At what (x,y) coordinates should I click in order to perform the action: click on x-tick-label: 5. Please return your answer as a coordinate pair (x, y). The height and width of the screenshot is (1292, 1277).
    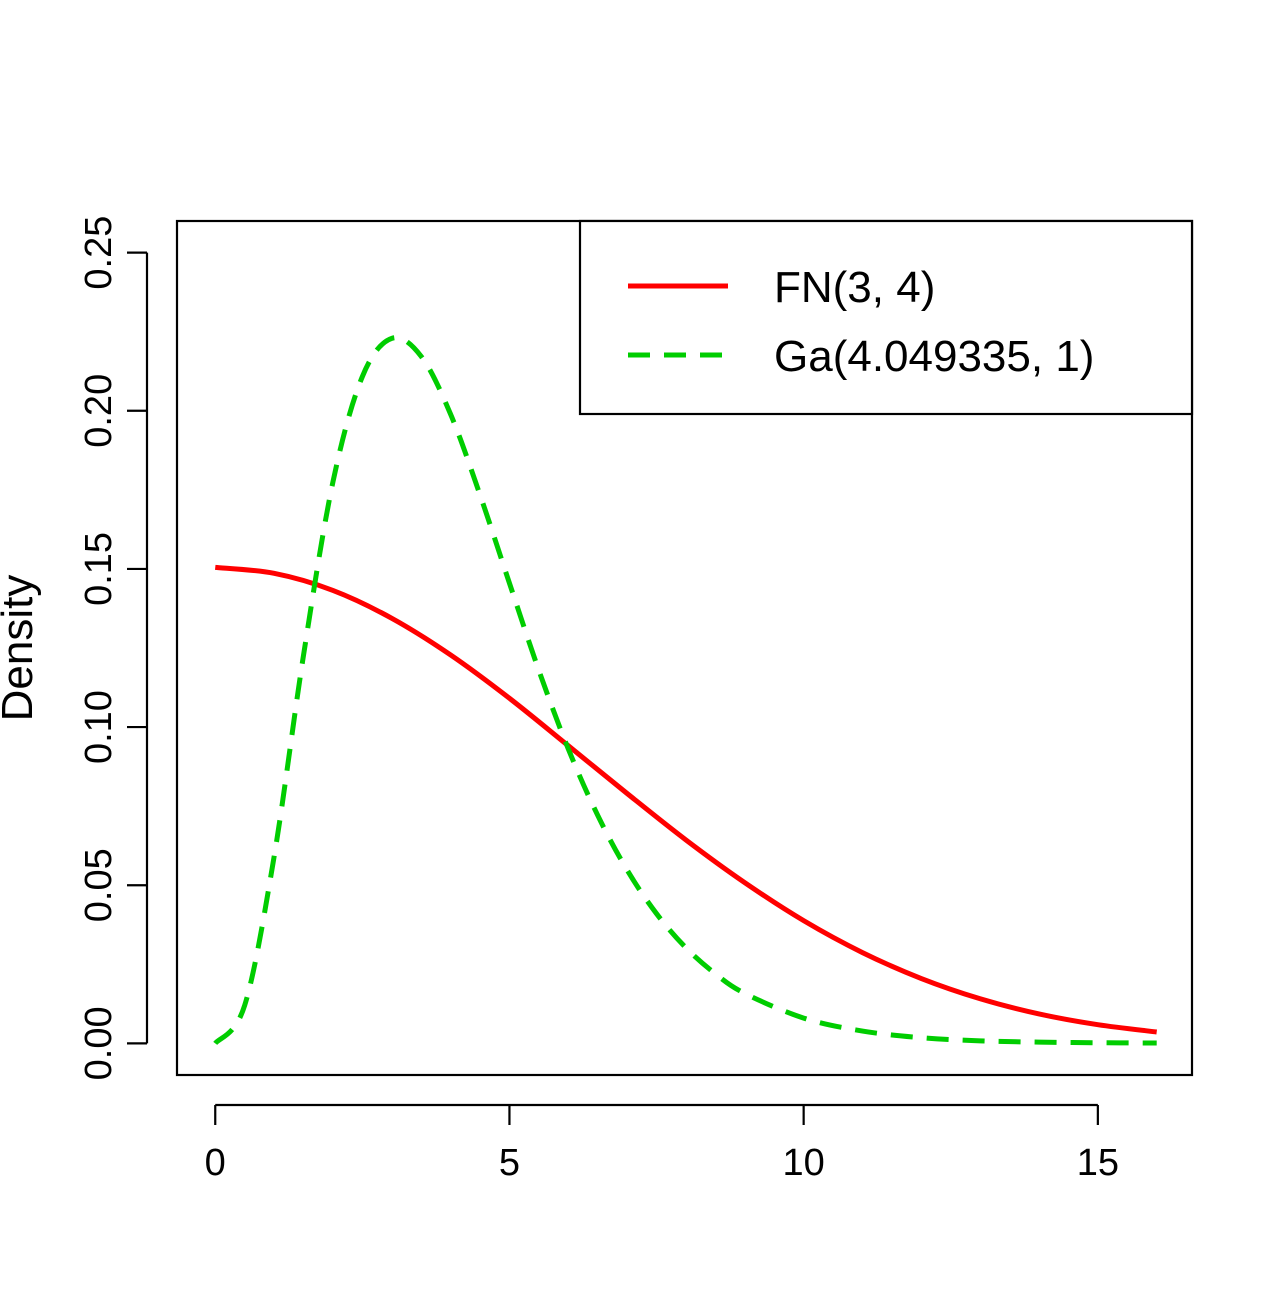
    Looking at the image, I should click on (509, 1163).